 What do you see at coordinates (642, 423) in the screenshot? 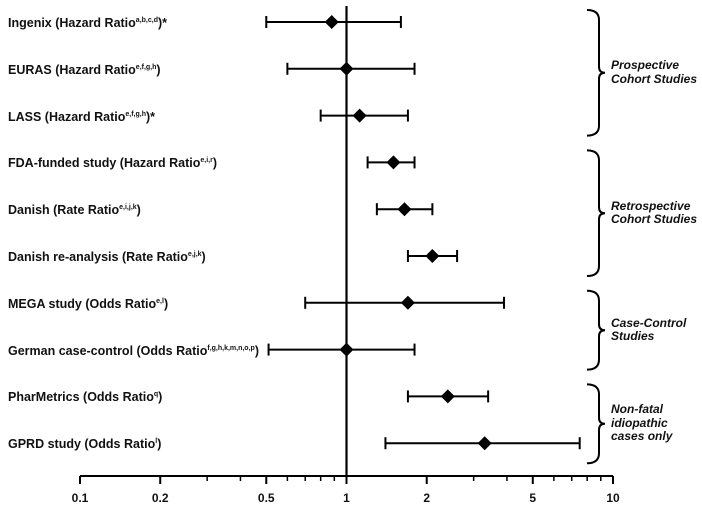
I see `group-label: Non-fatal idiopathic cases only` at bounding box center [642, 423].